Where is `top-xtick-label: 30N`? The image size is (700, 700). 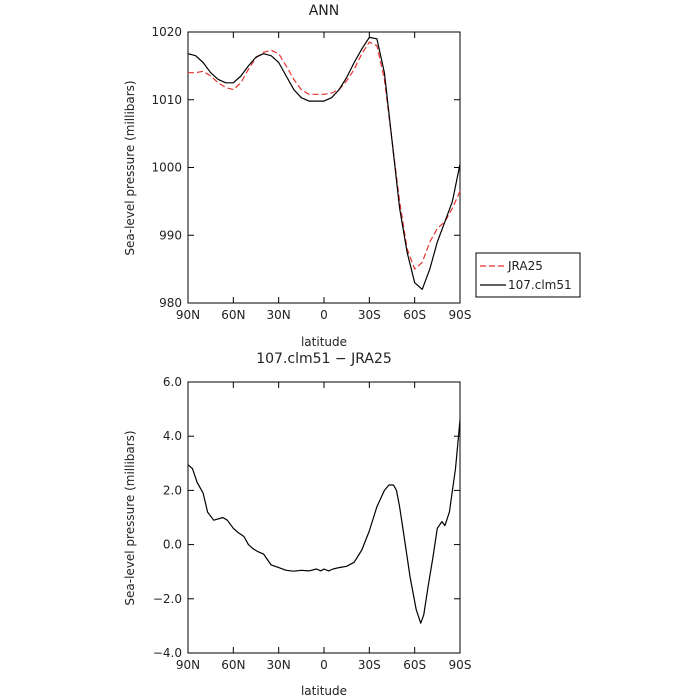
top-xtick-label: 30N is located at coordinates (279, 315).